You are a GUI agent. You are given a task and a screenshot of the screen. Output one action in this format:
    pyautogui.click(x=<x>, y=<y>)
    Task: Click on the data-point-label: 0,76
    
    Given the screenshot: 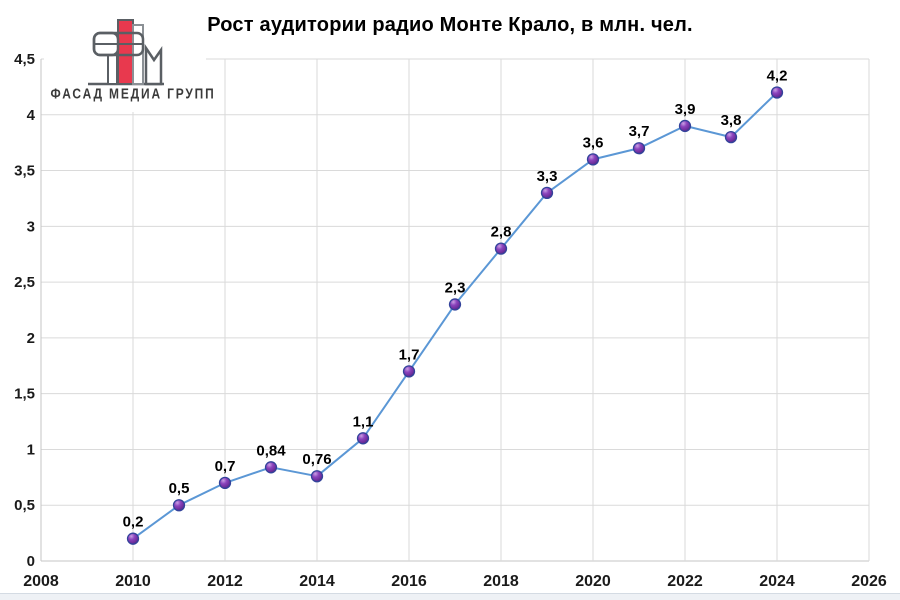 What is the action you would take?
    pyautogui.click(x=316, y=459)
    